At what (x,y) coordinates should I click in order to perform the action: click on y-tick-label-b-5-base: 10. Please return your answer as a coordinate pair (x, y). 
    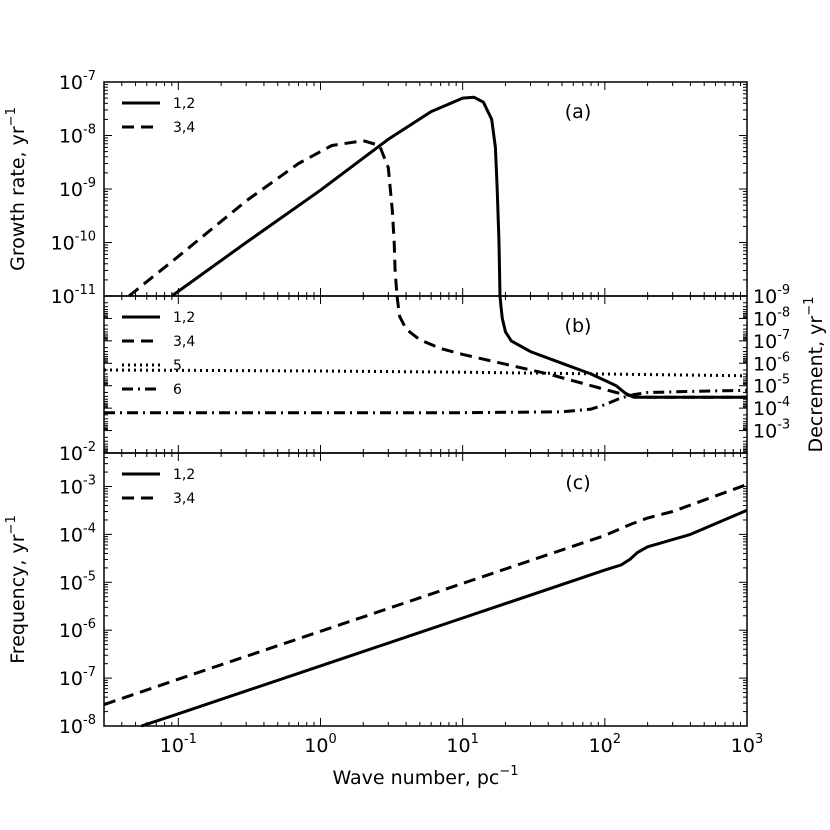
    Looking at the image, I should click on (765, 409).